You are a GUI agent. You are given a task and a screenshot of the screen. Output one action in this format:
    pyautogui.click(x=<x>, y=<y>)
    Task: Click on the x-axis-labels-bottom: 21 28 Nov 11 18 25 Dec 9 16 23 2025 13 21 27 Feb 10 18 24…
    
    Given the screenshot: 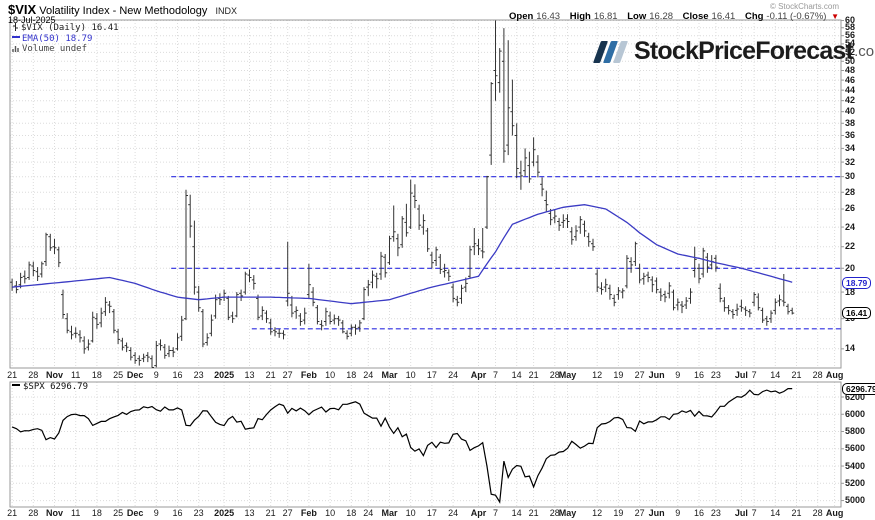 What is the action you would take?
    pyautogui.click(x=437, y=514)
    